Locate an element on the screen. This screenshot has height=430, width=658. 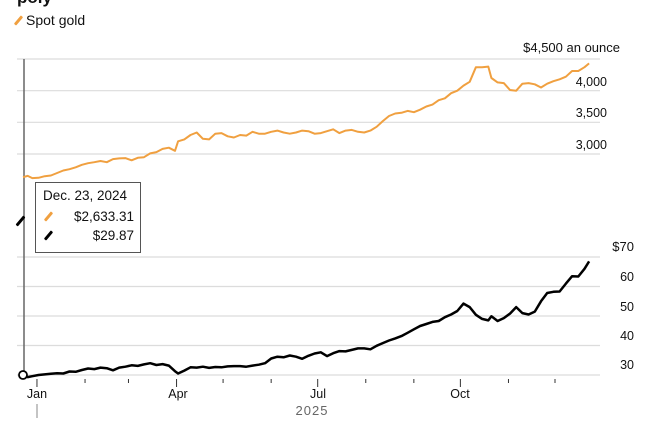
tooltip-gold-value: $2,633.31 is located at coordinates (103, 216).